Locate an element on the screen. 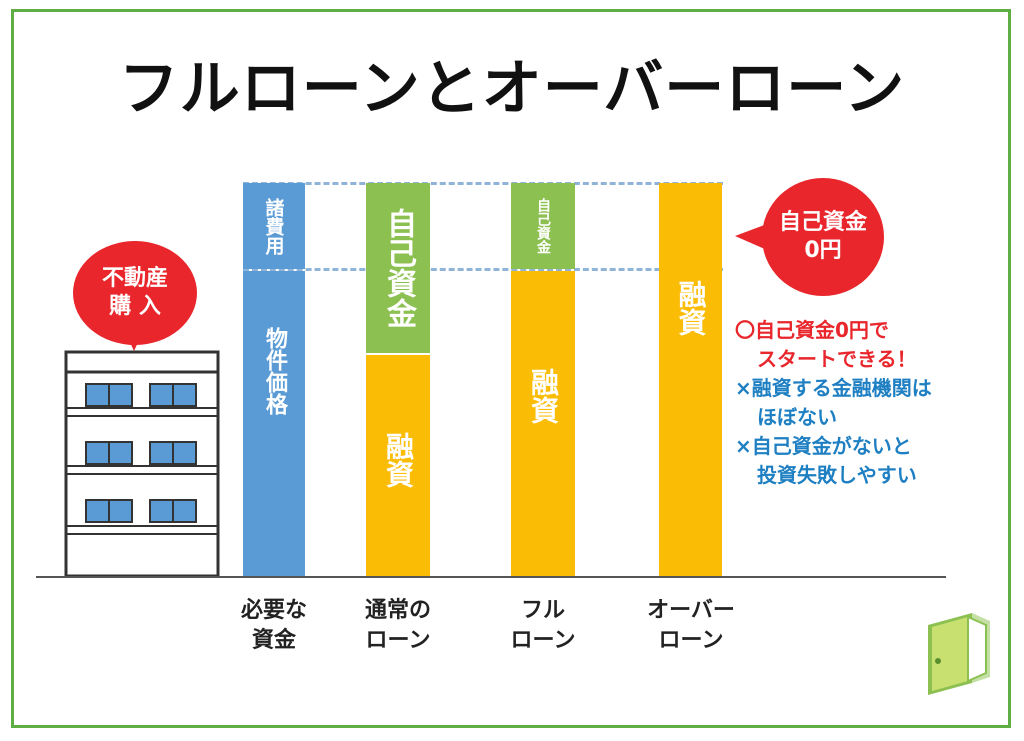 The height and width of the screenshot is (741, 1024). green-door-icon is located at coordinates (959, 654).